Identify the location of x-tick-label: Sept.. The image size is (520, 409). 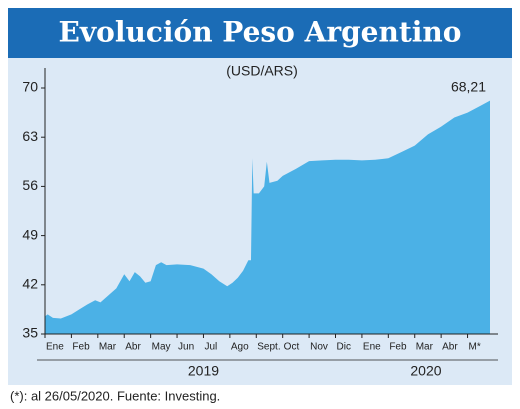
(268, 347).